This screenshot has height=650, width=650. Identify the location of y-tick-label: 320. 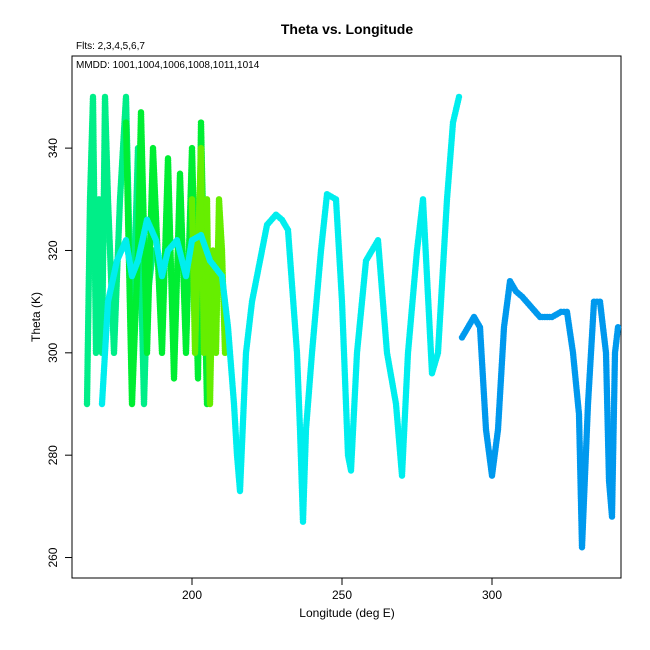
(53, 250).